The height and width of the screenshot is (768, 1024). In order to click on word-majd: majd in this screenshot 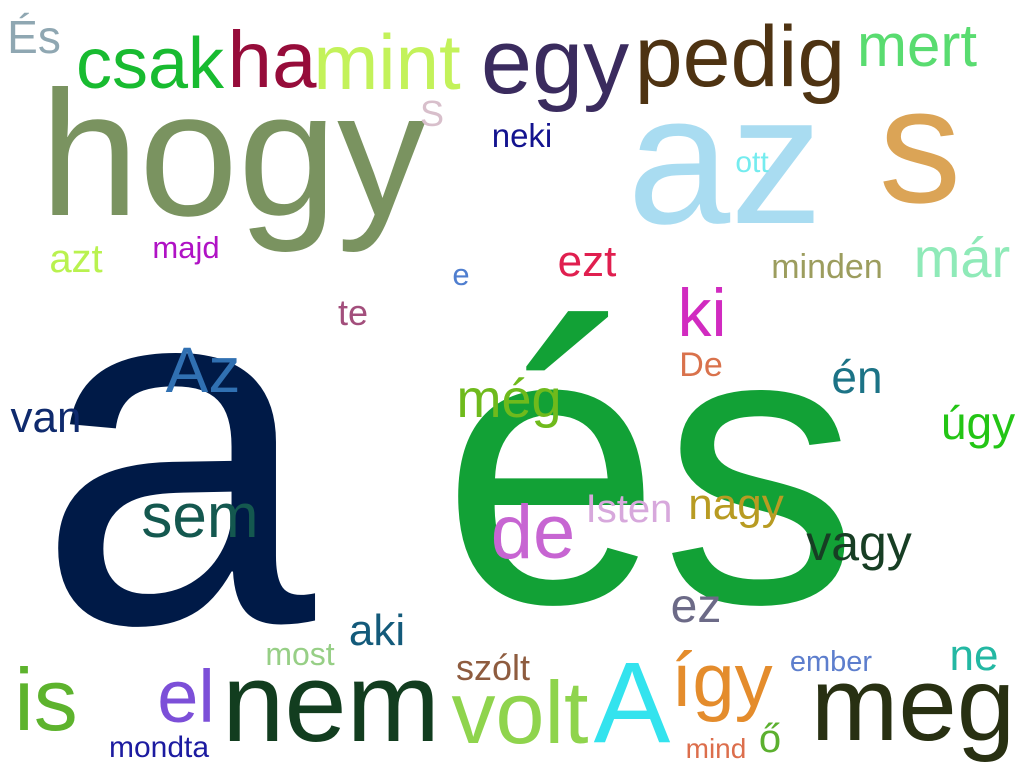, I will do `click(185, 247)`.